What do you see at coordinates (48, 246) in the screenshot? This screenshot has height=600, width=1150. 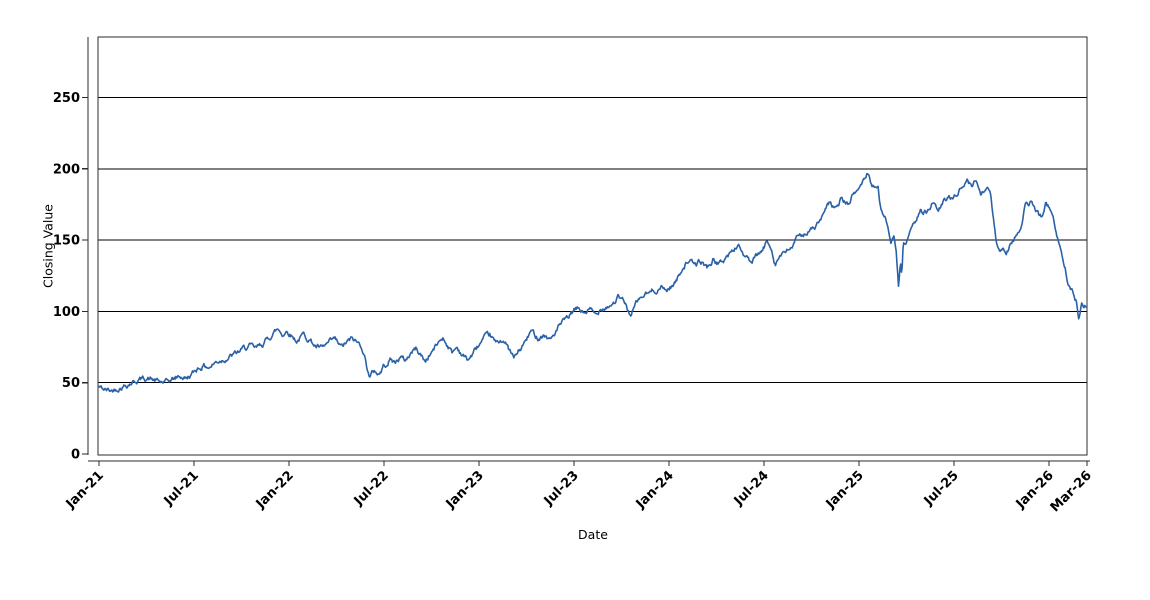 I see `y-axis-title: Closing Value` at bounding box center [48, 246].